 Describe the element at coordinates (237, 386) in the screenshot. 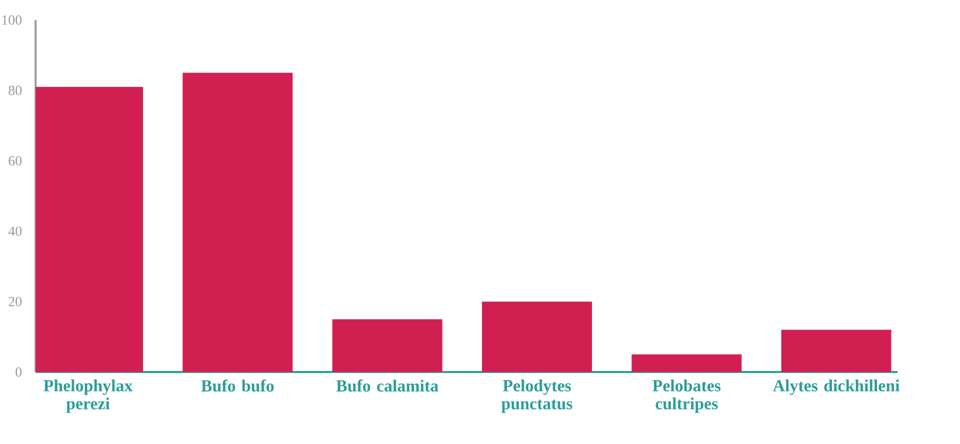

I see `x-tick-label: Bufo bufo` at that location.